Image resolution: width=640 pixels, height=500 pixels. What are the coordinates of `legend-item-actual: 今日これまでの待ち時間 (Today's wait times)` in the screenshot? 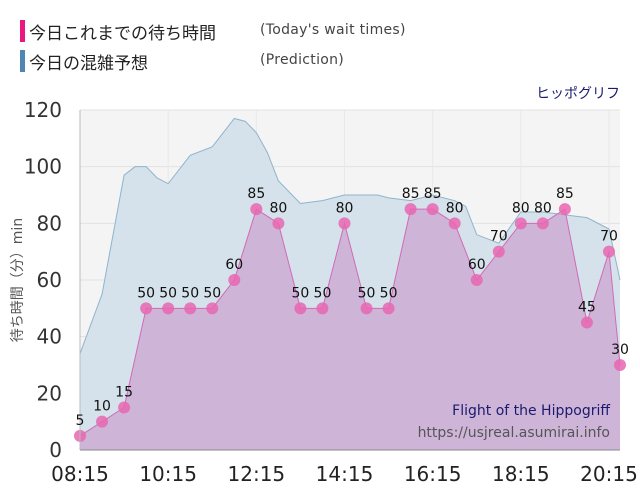 It's located at (228, 29).